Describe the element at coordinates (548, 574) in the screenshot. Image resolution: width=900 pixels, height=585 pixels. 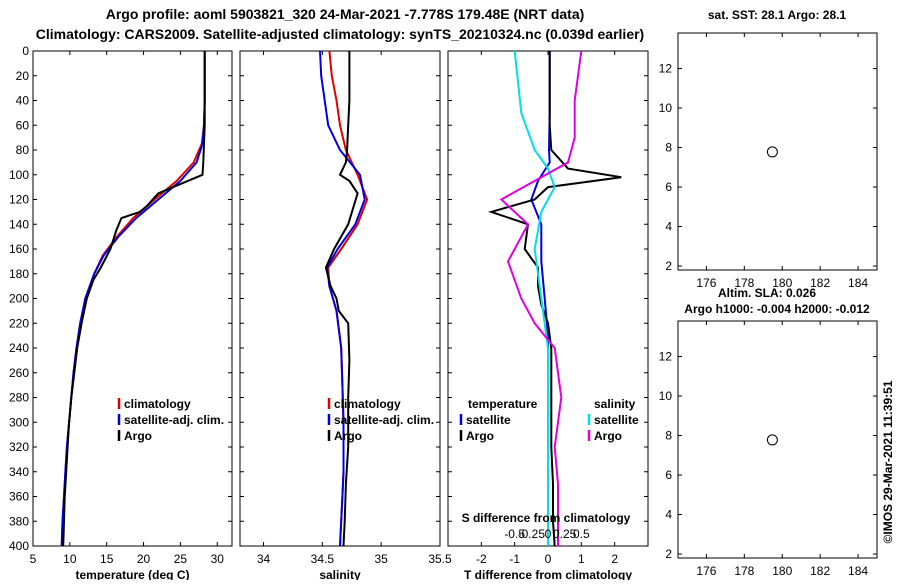
I see `difference_profile-xlabel: T difference from climatology` at that location.